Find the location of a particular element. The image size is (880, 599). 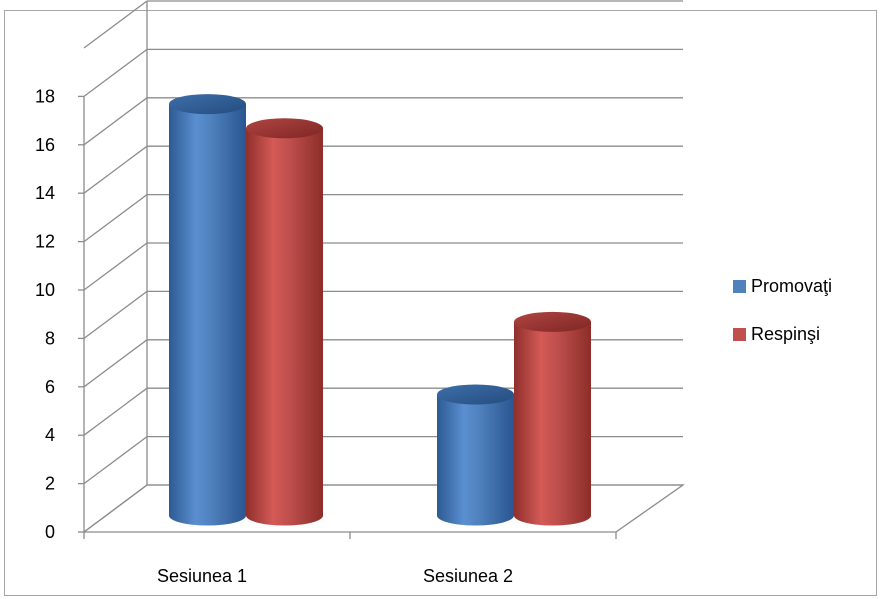

y-tick-label: 4 is located at coordinates (50, 435).